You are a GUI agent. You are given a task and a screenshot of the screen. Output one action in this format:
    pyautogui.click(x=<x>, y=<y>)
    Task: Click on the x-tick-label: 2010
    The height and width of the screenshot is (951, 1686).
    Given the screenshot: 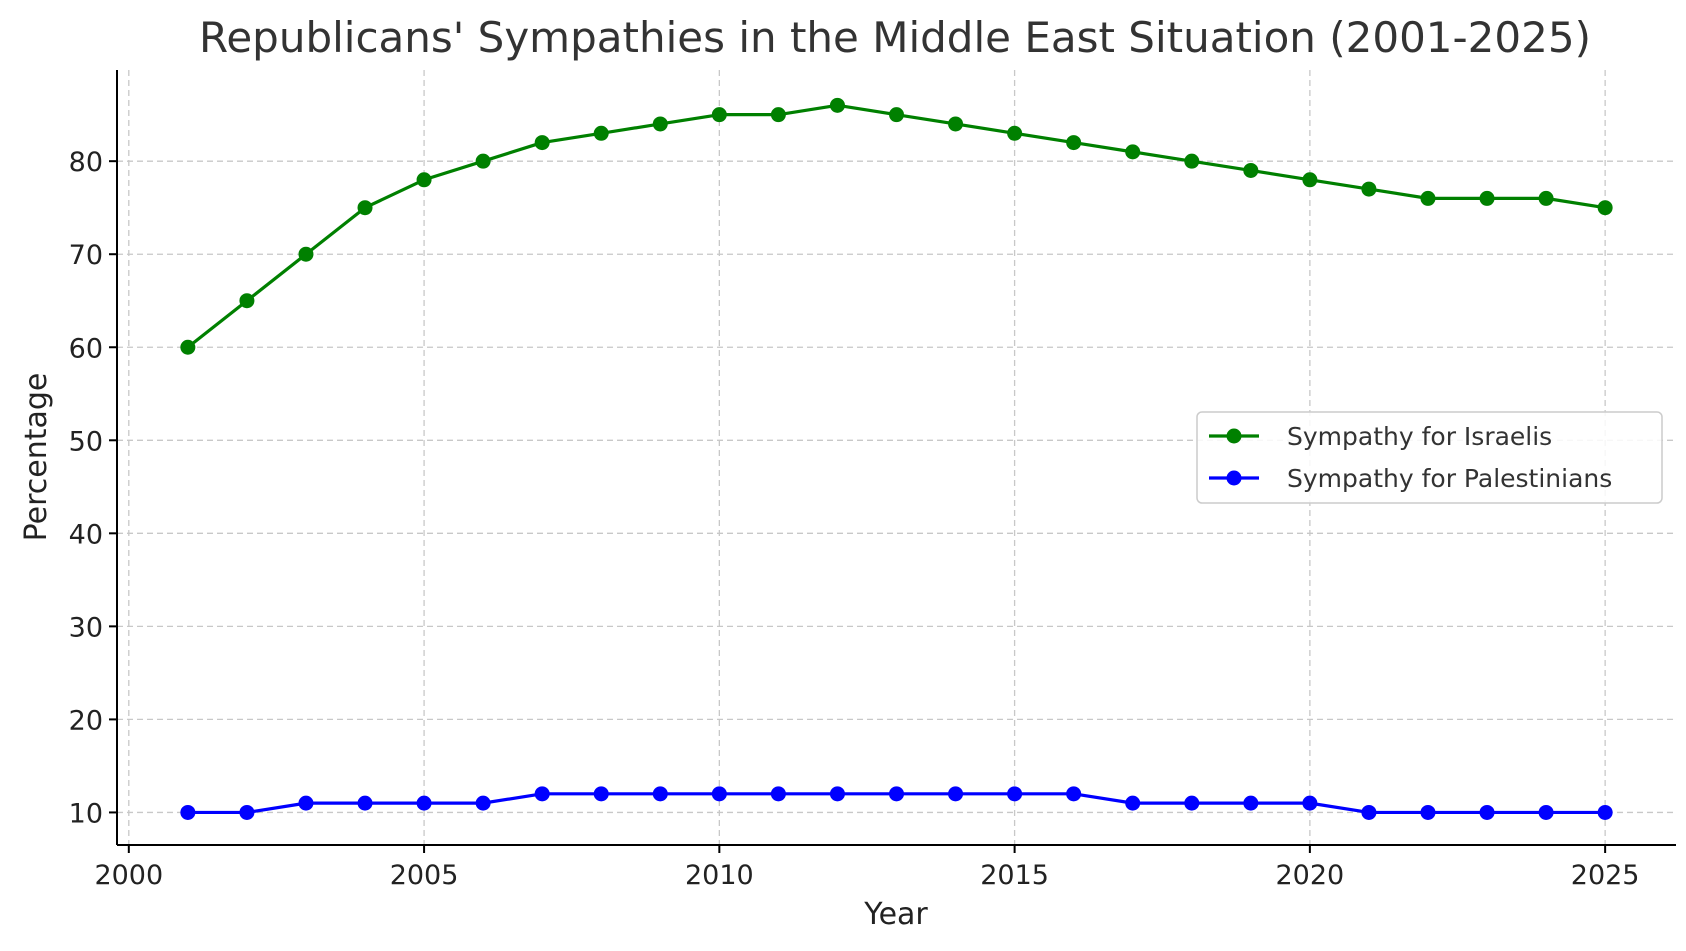 What is the action you would take?
    pyautogui.click(x=719, y=875)
    